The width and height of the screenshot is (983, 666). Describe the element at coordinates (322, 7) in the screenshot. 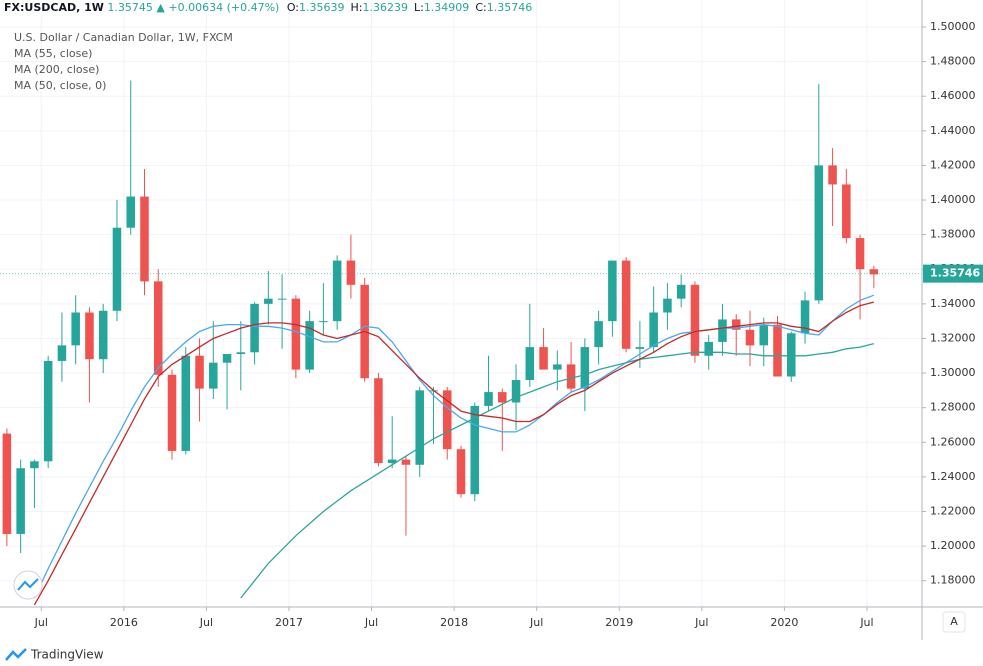

I see `ohlc-value: 1.35639` at that location.